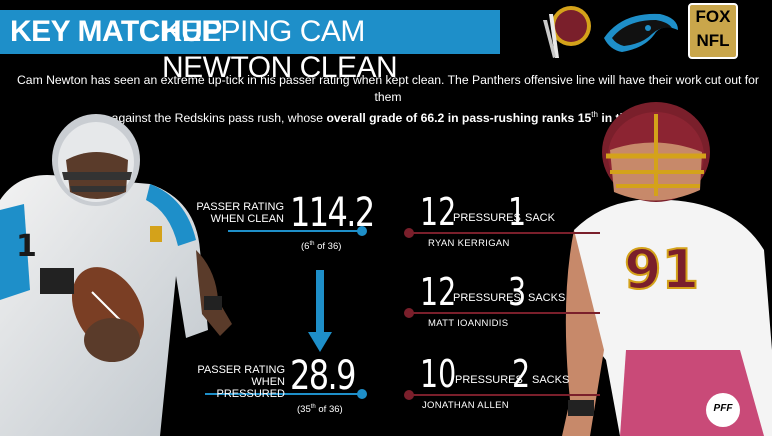 Image resolution: width=772 pixels, height=436 pixels. What do you see at coordinates (250, 388) in the screenshot?
I see `pressured-label-line-2: WHEN PRESSURED` at bounding box center [250, 388].